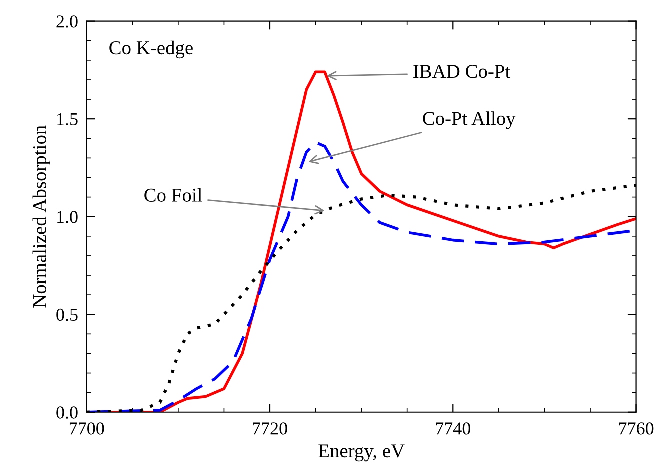 The image size is (658, 474). Describe the element at coordinates (173, 195) in the screenshot. I see `annotation: Co Foil` at that location.